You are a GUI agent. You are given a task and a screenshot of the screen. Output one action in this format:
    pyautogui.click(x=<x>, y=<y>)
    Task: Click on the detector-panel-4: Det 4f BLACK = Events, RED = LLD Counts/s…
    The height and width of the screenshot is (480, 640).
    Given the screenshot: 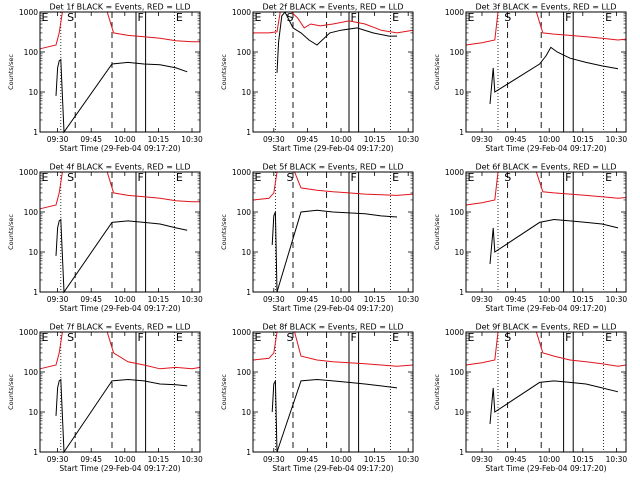 What is the action you would take?
    pyautogui.click(x=105, y=238)
    